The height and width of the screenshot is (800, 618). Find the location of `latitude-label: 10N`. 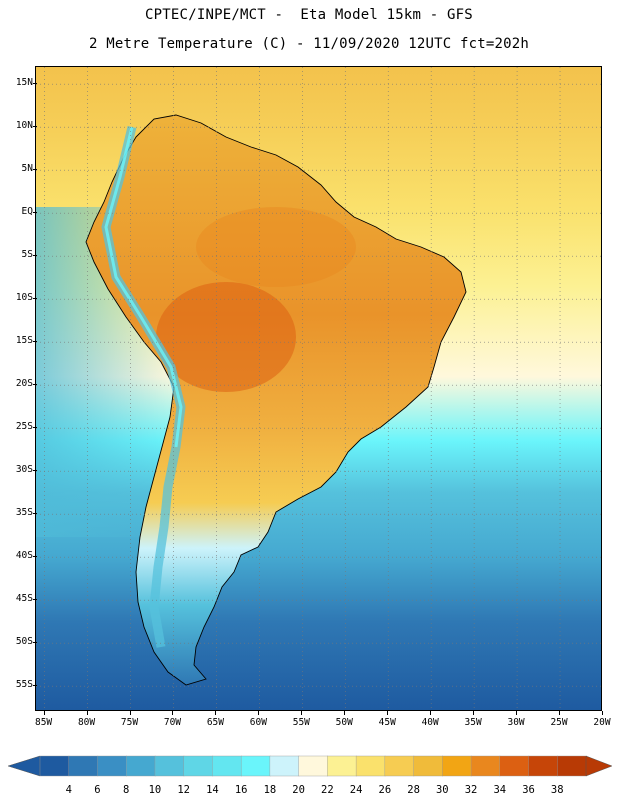

latitude-label: 10N is located at coordinates (24, 126).